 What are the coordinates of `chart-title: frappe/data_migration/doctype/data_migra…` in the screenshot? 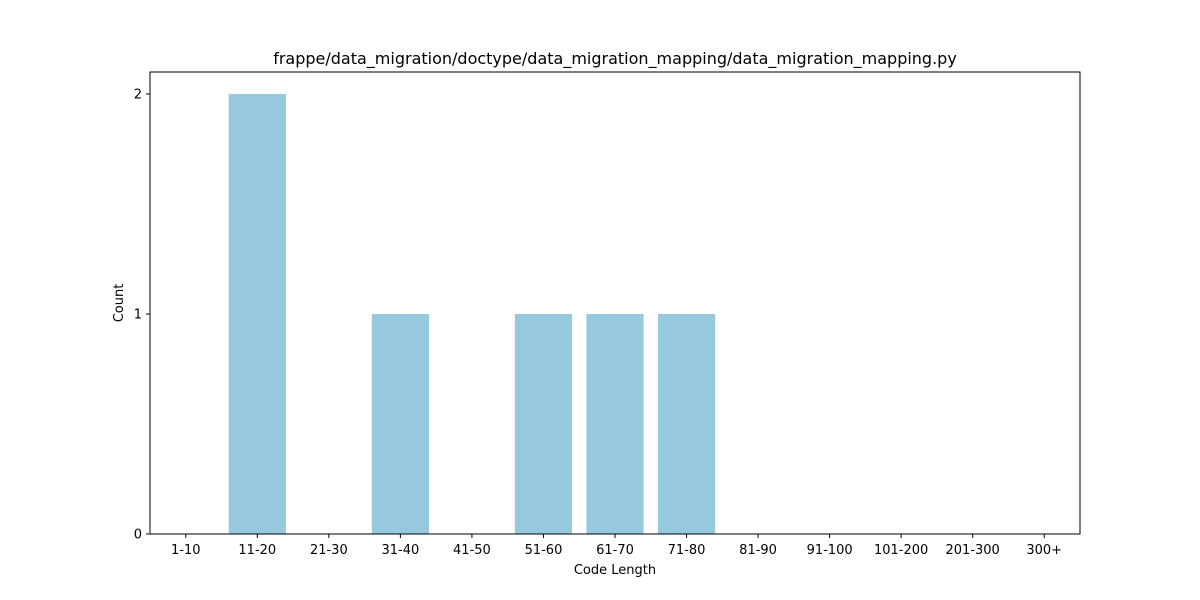 It's located at (615, 59).